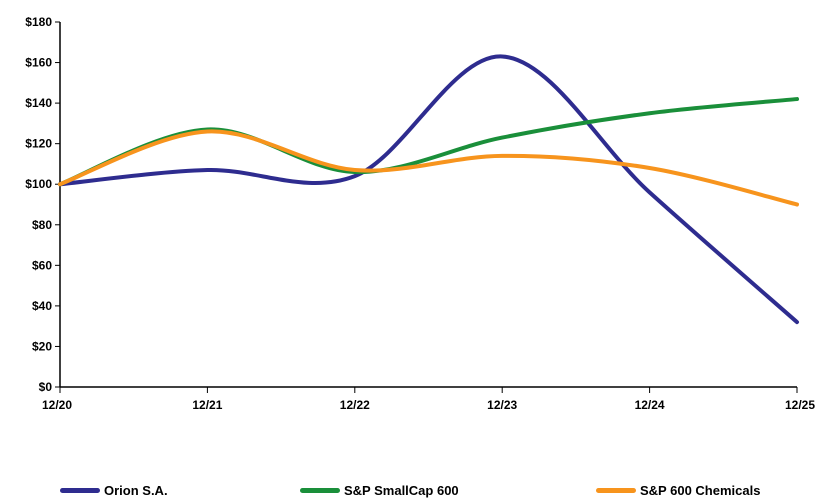 The height and width of the screenshot is (503, 819). Describe the element at coordinates (38, 184) in the screenshot. I see `y-tick-label: $100` at that location.